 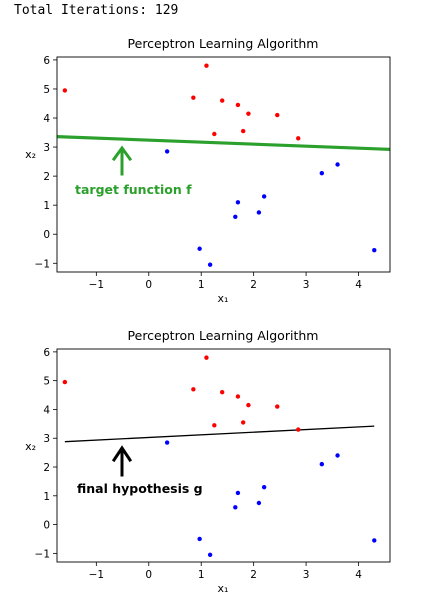 What do you see at coordinates (133, 189) in the screenshot?
I see `target-function-annotation: target function f` at bounding box center [133, 189].